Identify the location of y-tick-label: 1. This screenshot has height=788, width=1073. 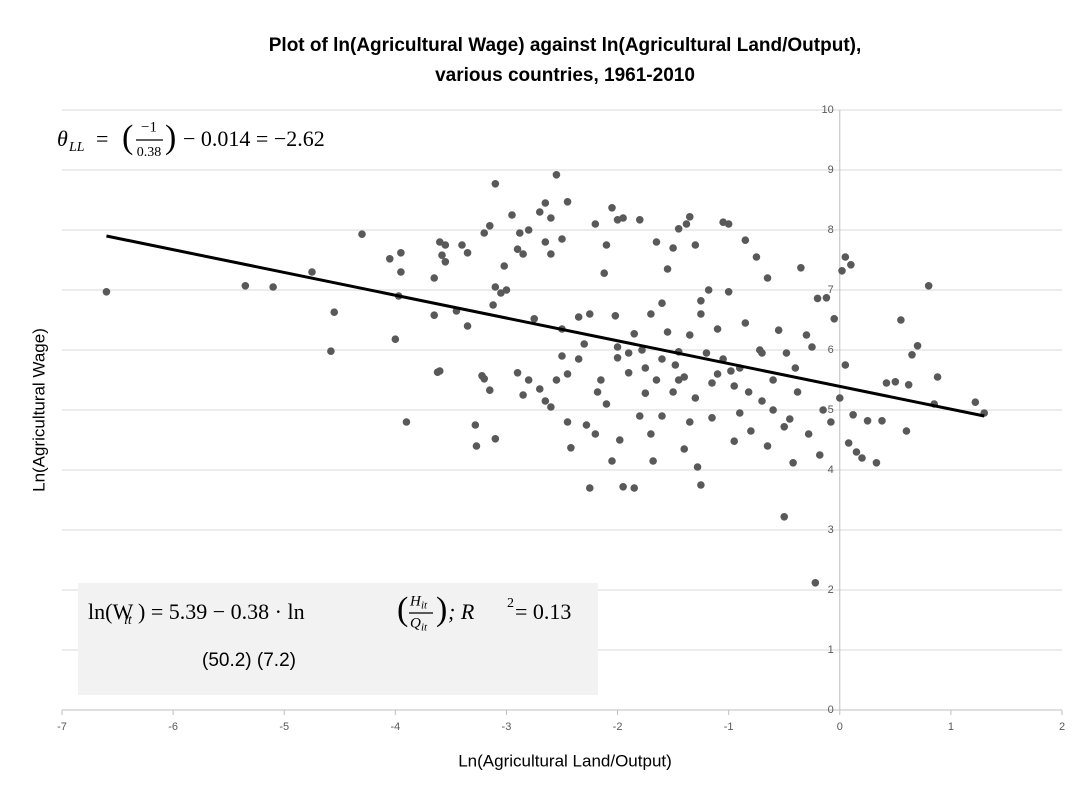
(831, 650).